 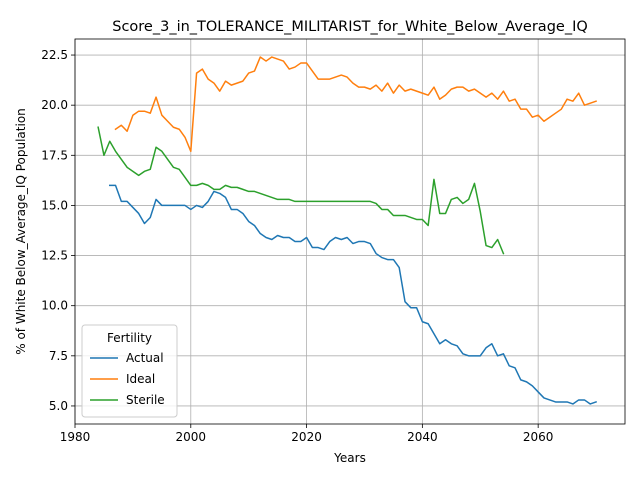 What do you see at coordinates (140, 379) in the screenshot?
I see `legend-label-ideal: Ideal` at bounding box center [140, 379].